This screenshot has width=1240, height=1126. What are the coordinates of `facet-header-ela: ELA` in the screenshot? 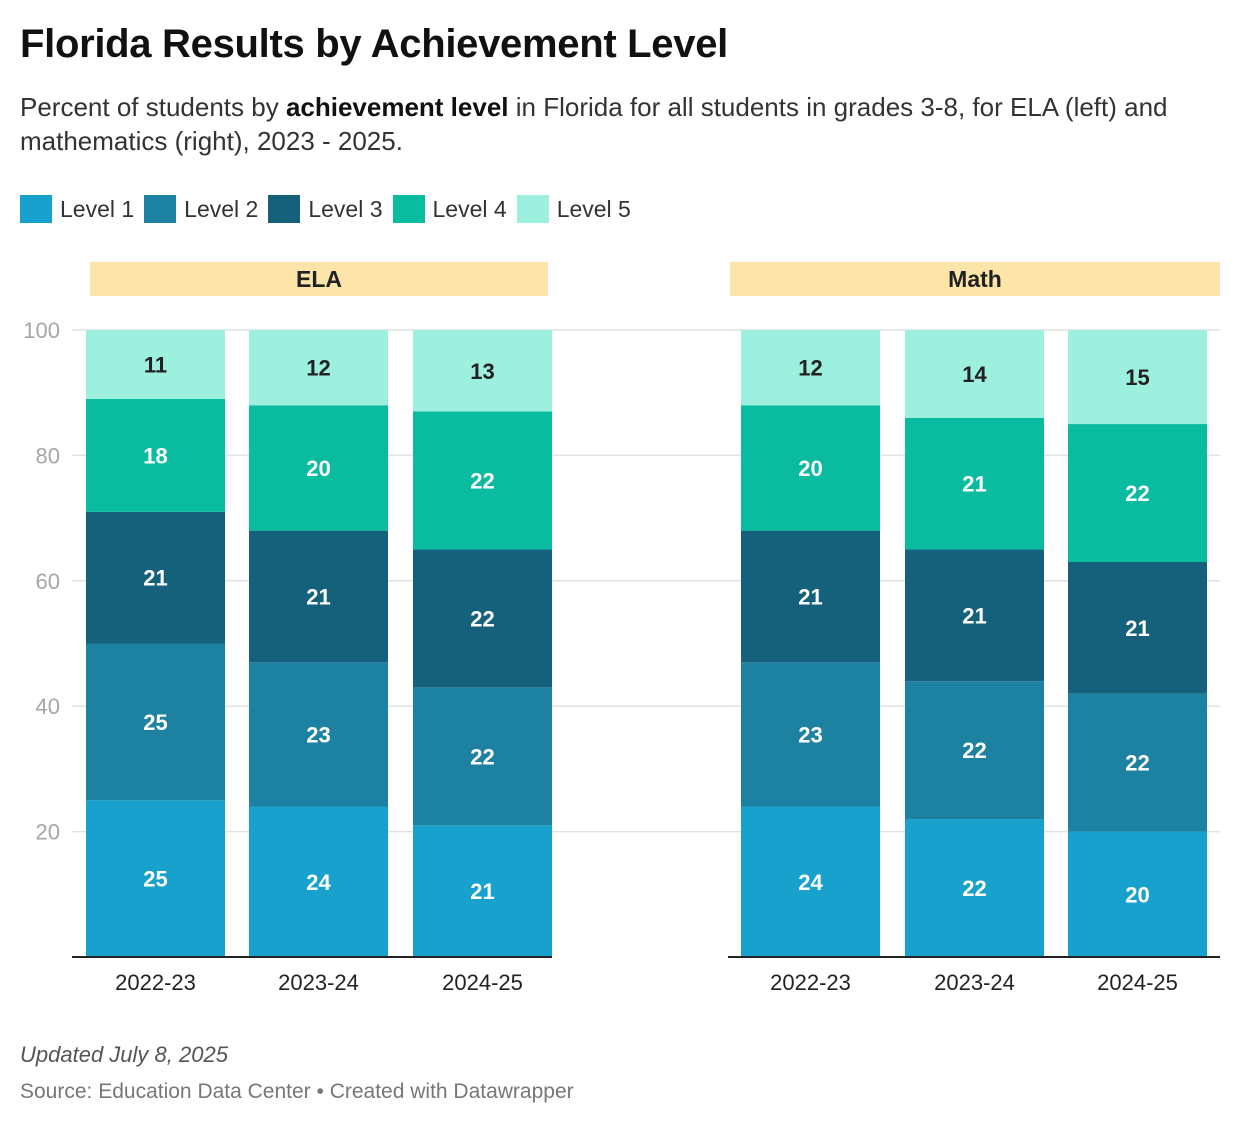 It's located at (319, 279).